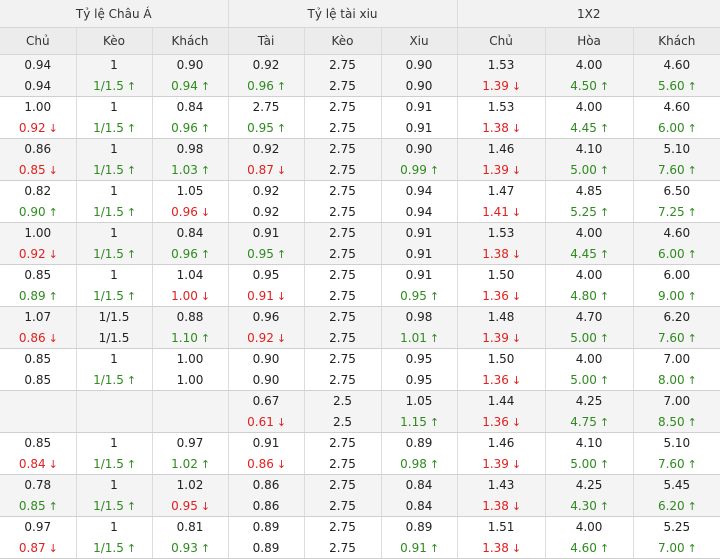 Image resolution: width=720 pixels, height=559 pixels. What do you see at coordinates (38, 412) in the screenshot?
I see `home-odds-cell` at bounding box center [38, 412].